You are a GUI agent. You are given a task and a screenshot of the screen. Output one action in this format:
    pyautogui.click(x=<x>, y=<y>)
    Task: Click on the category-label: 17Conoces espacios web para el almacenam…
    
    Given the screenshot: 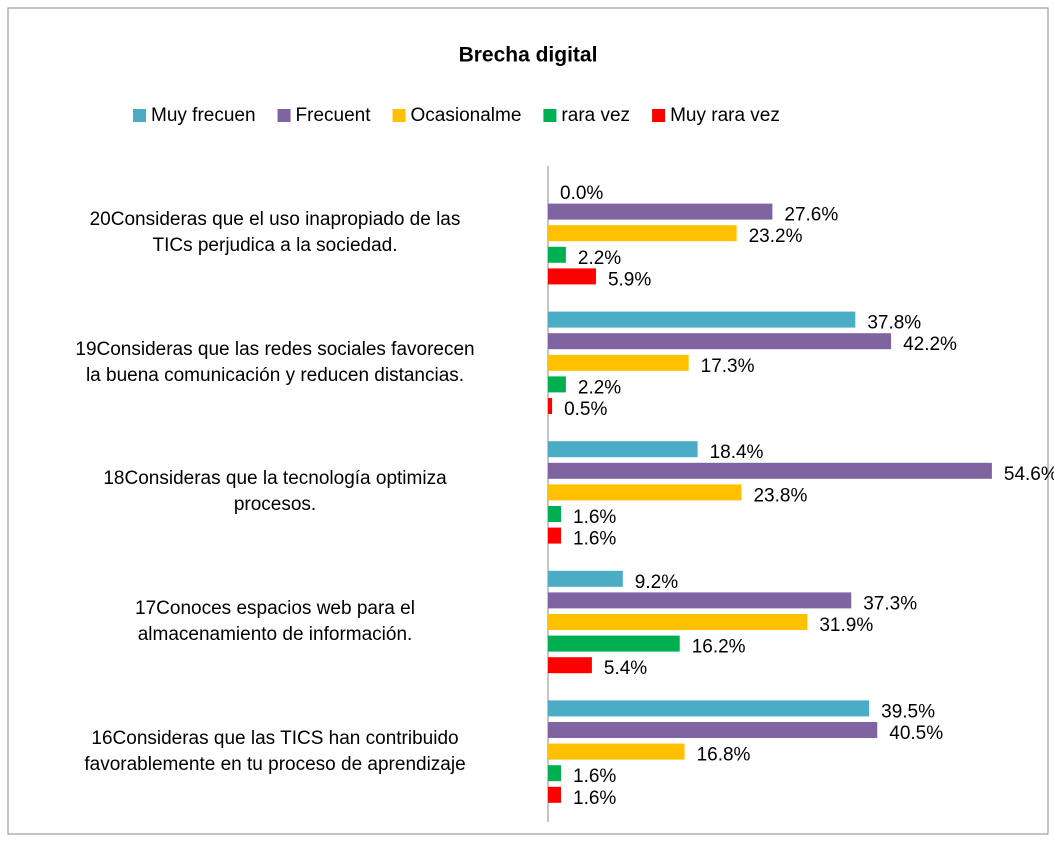 What is the action you would take?
    pyautogui.click(x=275, y=621)
    